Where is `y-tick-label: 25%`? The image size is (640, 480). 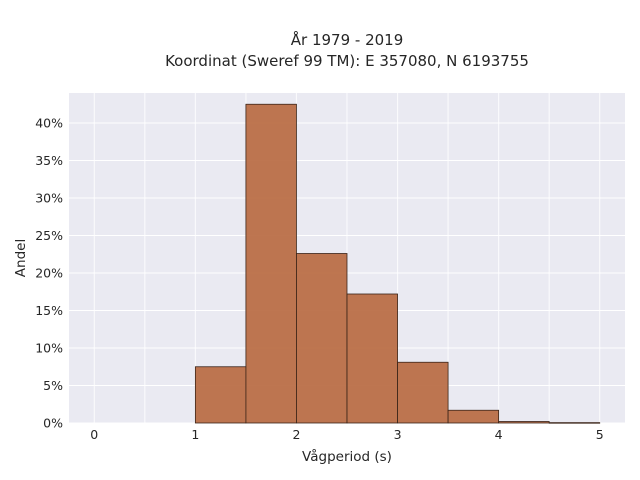 y-tick-label: 25% is located at coordinates (49, 235).